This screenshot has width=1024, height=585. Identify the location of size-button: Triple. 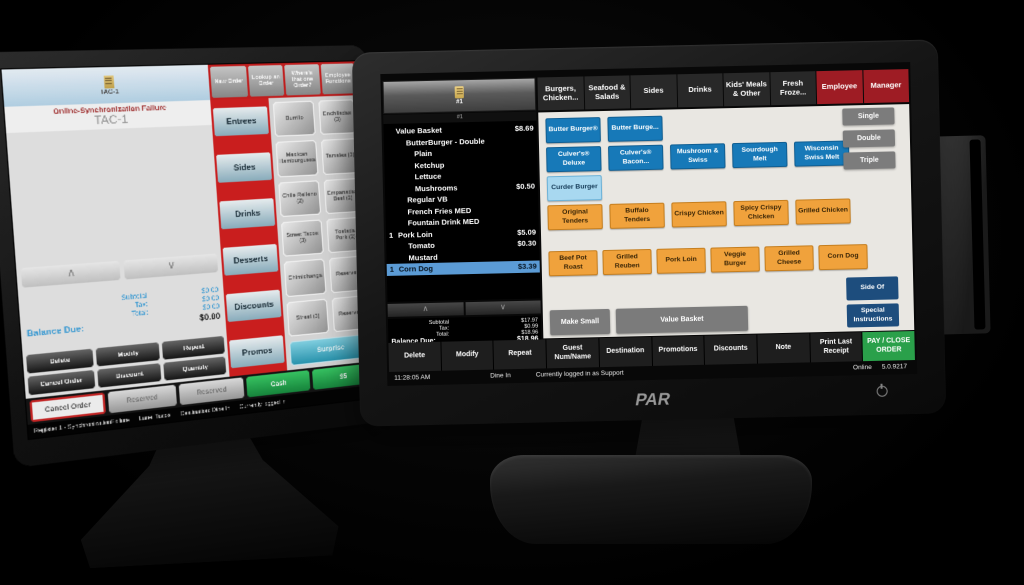
(869, 160).